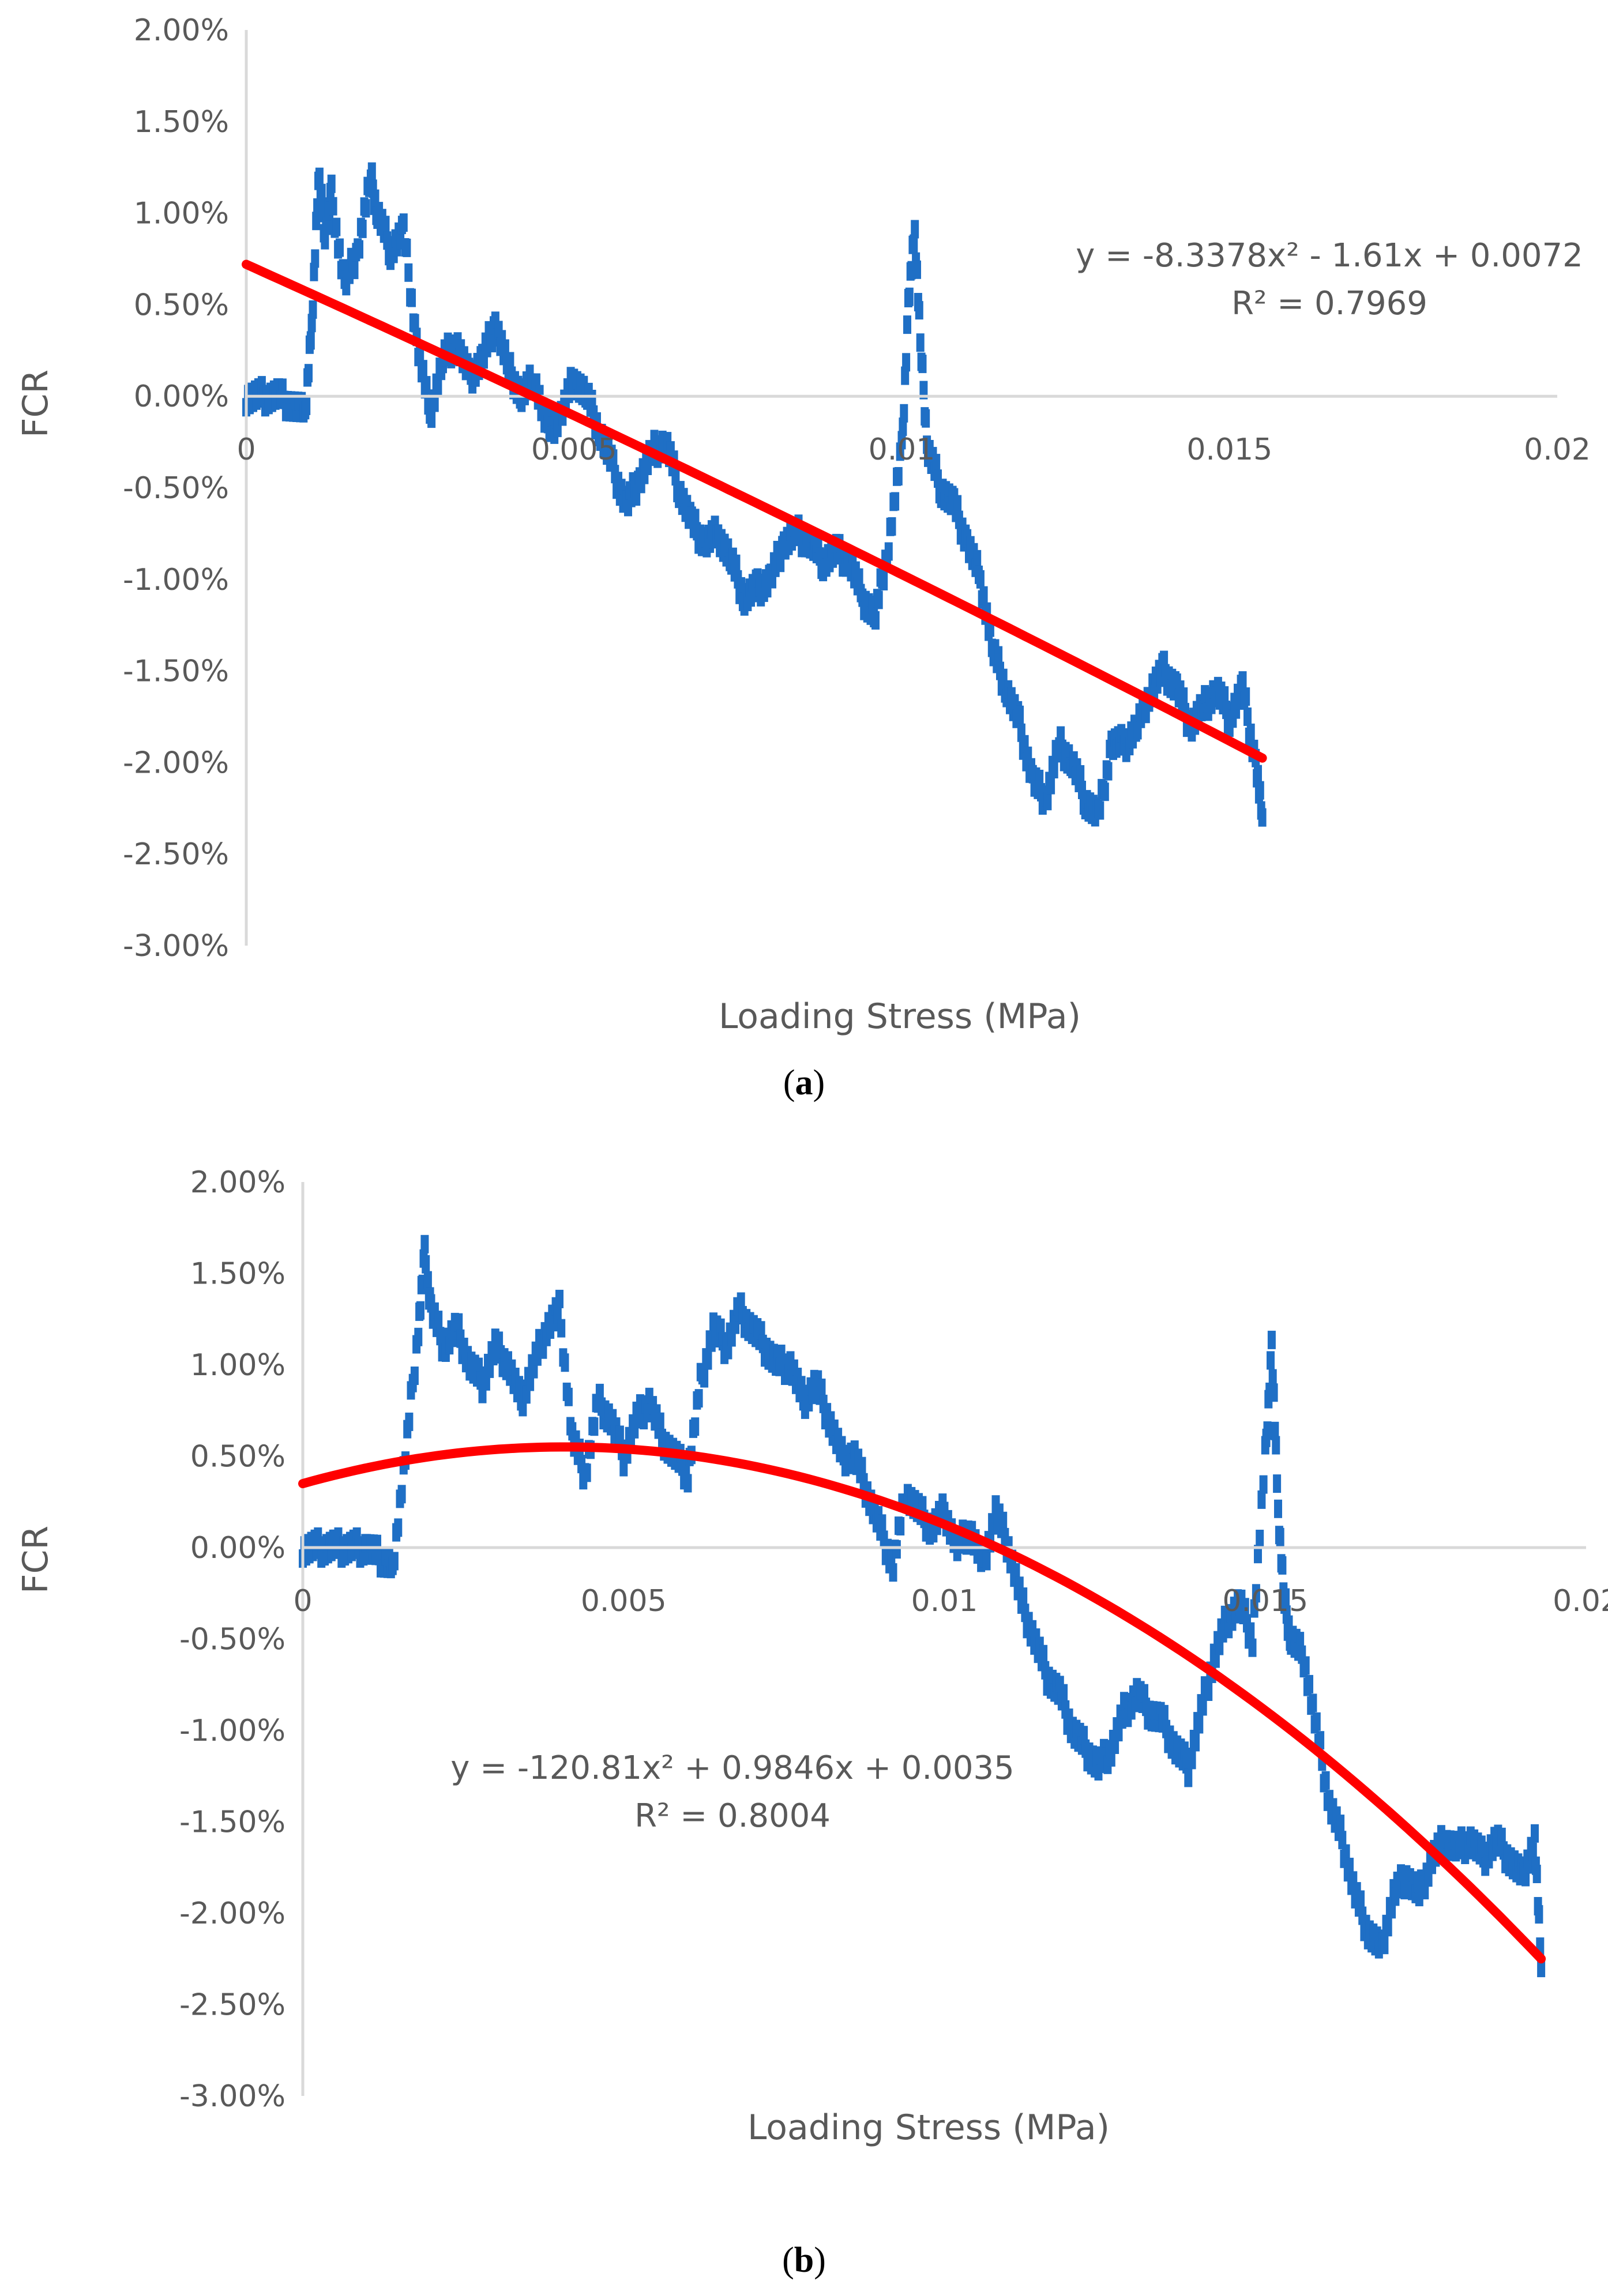  I want to click on x-tick-label: 0.015, so click(1229, 449).